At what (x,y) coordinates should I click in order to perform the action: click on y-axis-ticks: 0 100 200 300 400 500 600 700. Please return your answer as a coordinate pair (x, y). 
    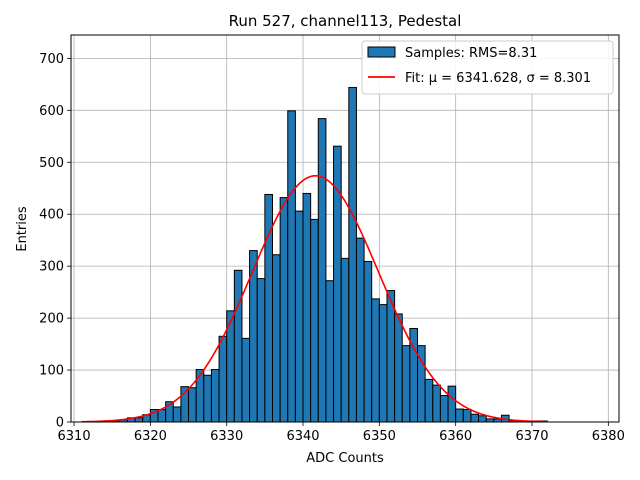
    Looking at the image, I should click on (55, 241).